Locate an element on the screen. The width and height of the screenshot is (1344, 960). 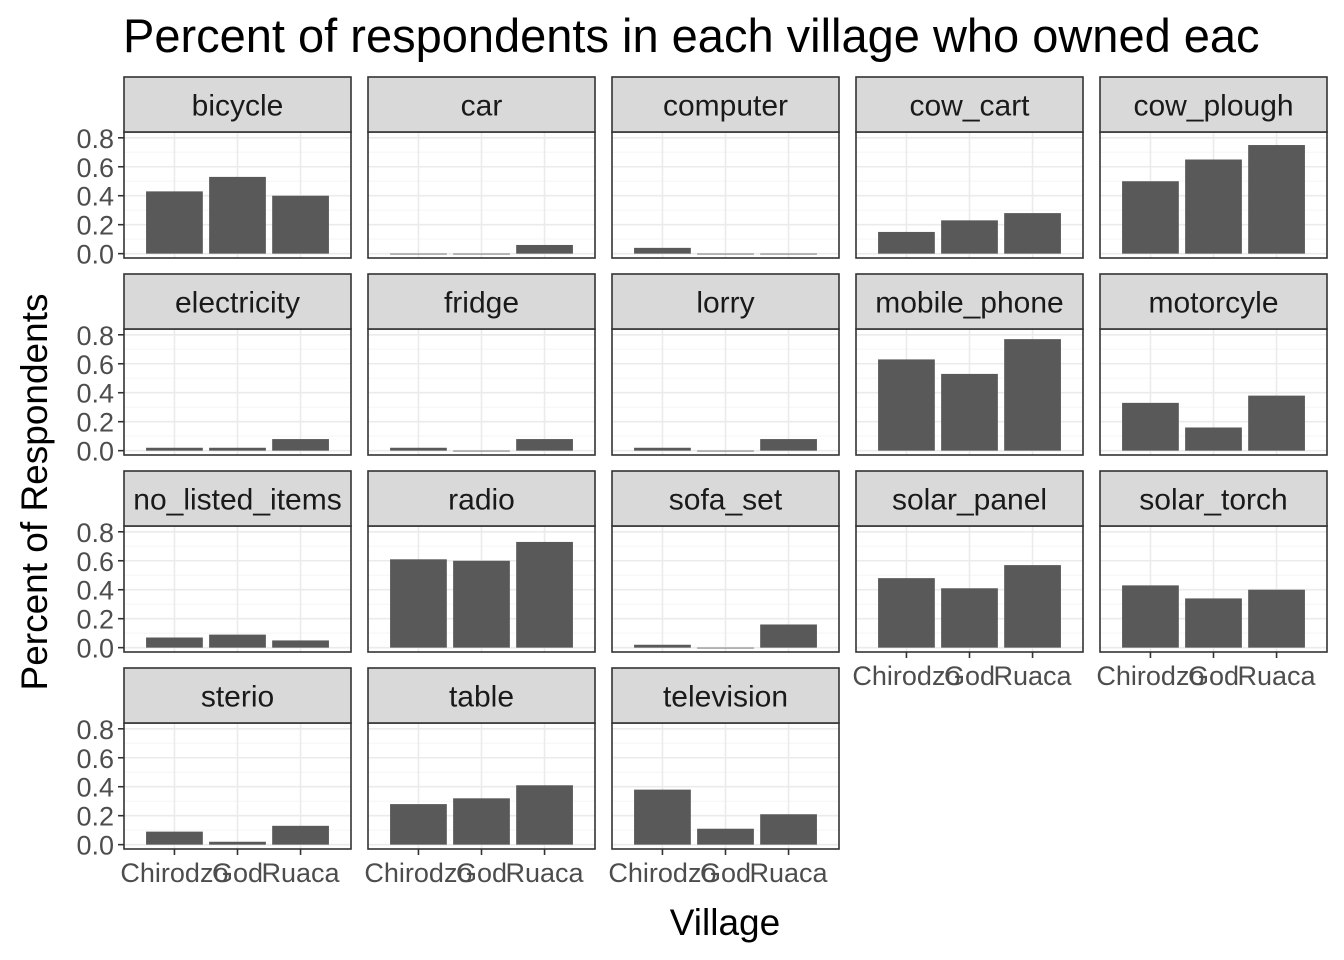
strip-label: fridge is located at coordinates (481, 303).